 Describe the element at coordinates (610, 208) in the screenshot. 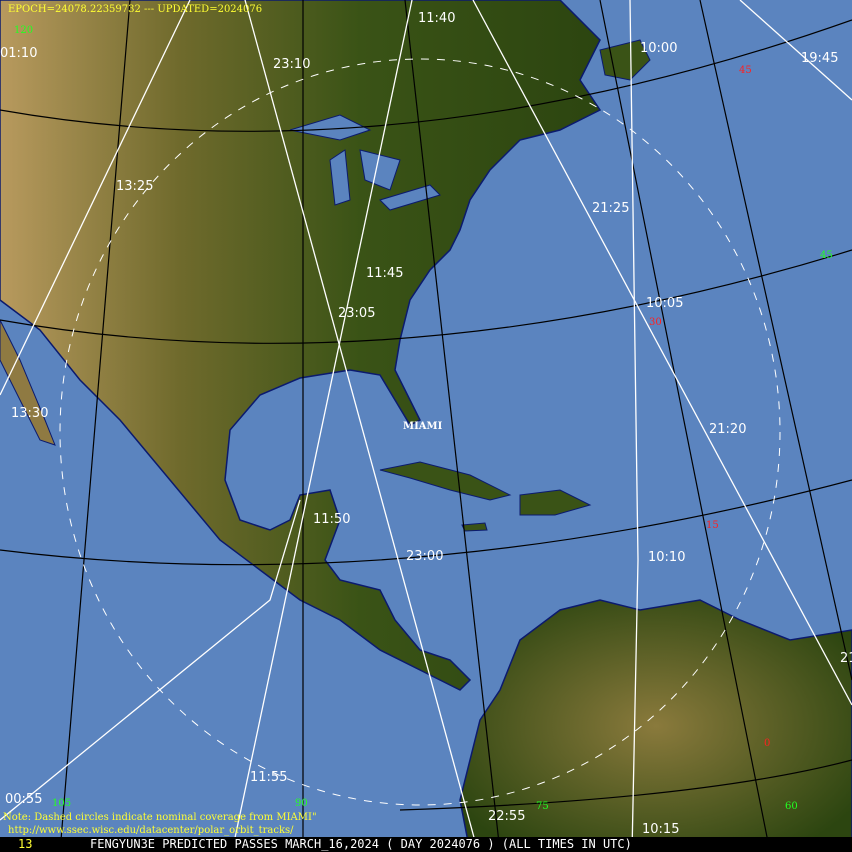

I see `pass-time: 21:25` at that location.